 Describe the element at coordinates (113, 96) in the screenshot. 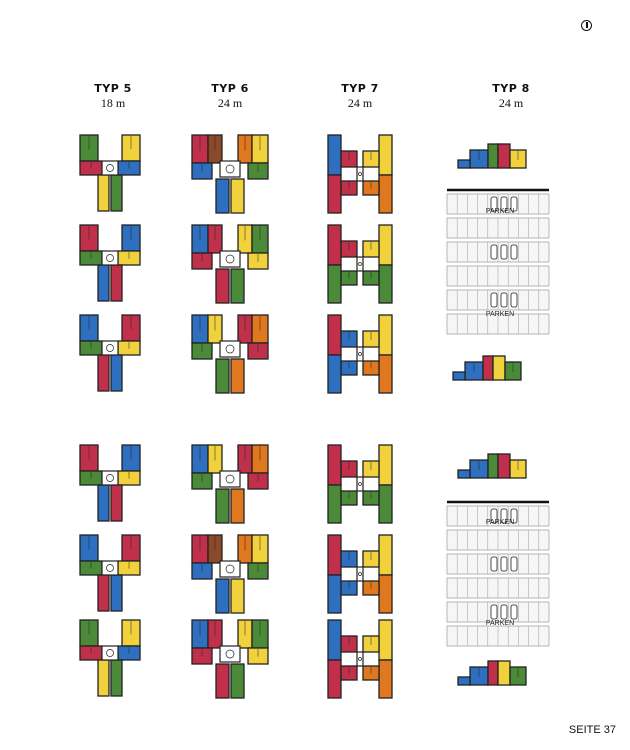

I see `header-typ5: TYP 5 18 m` at that location.